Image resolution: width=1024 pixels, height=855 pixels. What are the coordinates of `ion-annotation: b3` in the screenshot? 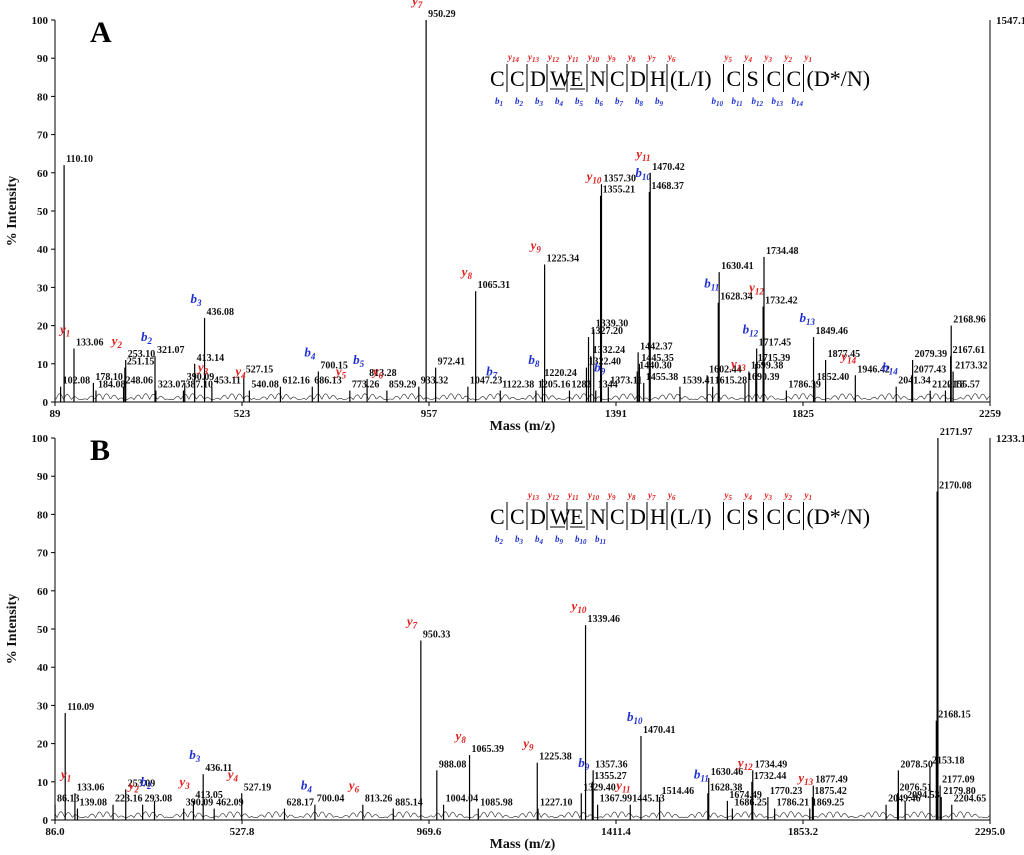 It's located at (195, 755).